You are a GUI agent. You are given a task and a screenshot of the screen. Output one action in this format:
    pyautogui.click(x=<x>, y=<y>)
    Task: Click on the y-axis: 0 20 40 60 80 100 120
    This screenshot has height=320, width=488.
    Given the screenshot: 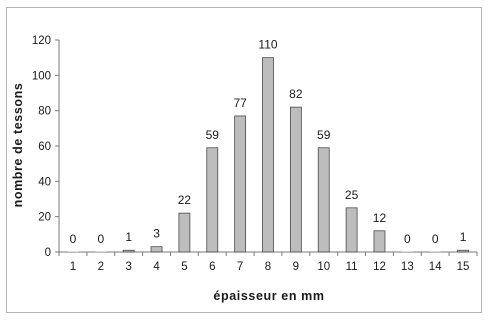 What is the action you would take?
    pyautogui.click(x=46, y=147)
    